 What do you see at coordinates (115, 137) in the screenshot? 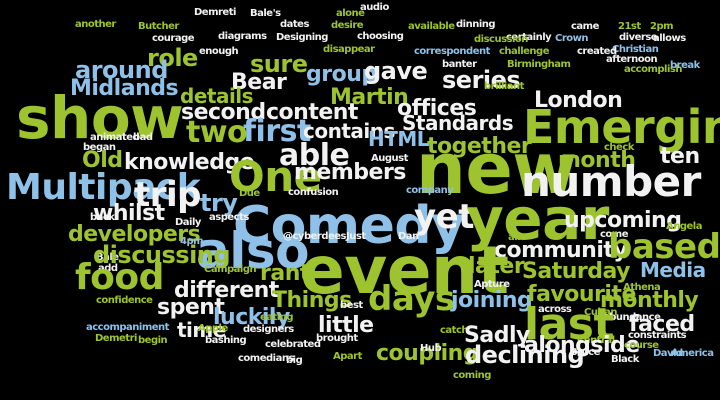
I see `word-cloud-word: animated` at bounding box center [115, 137].